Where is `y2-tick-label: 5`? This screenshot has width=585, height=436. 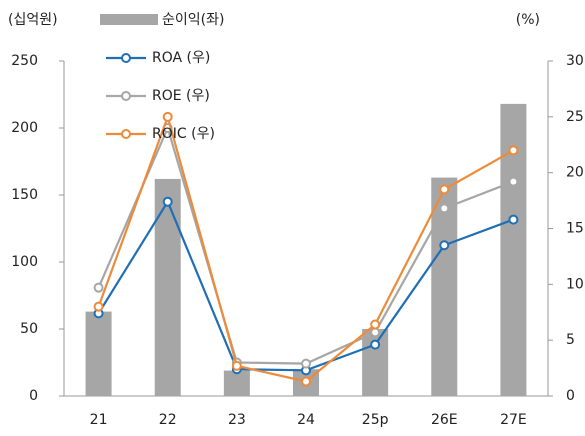
y2-tick-label: 5 is located at coordinates (570, 340).